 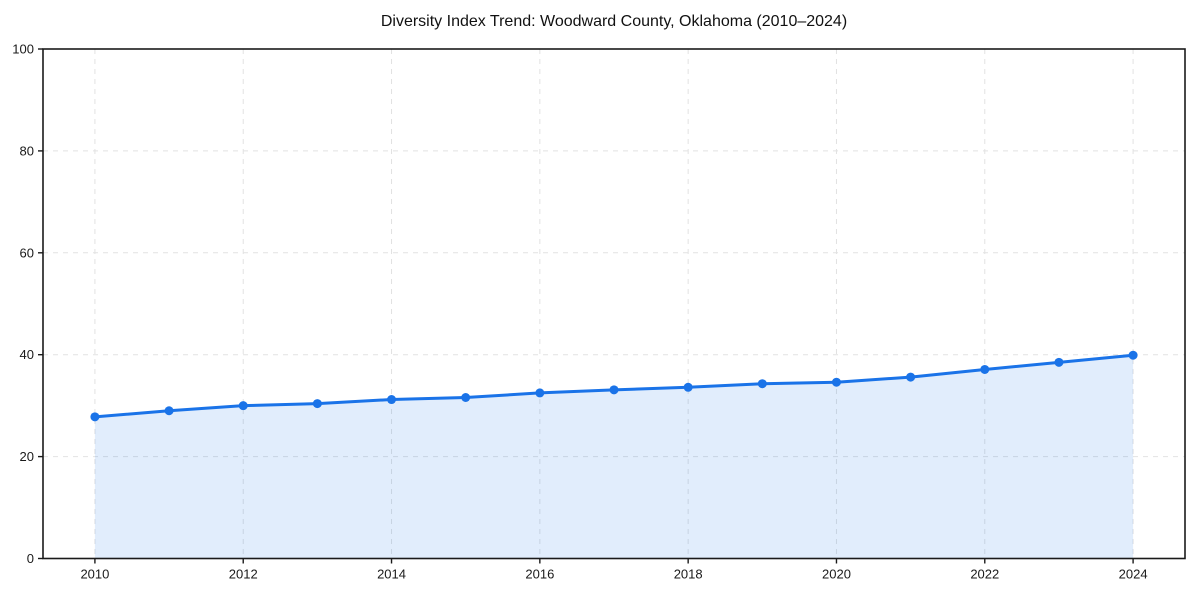 What do you see at coordinates (1059, 362) in the screenshot?
I see `data-point-2023` at bounding box center [1059, 362].